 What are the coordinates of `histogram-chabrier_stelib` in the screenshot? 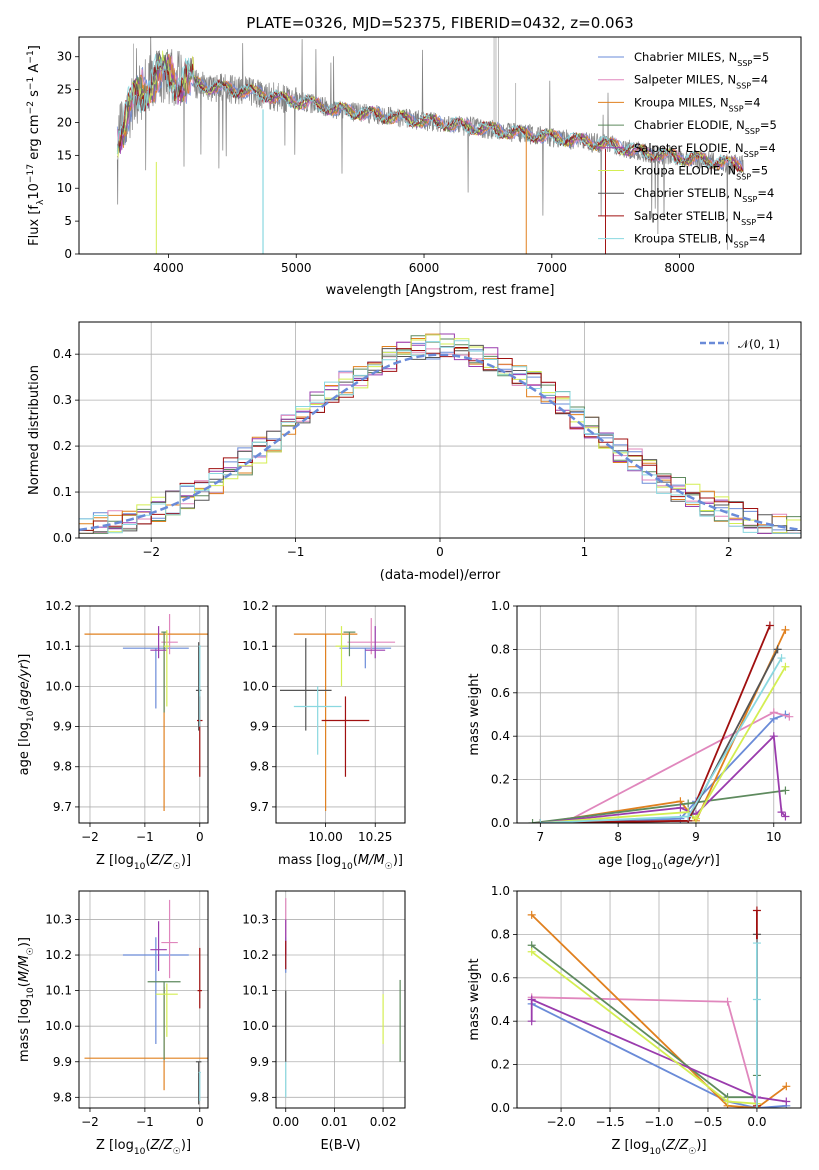 It's located at (440, 439).